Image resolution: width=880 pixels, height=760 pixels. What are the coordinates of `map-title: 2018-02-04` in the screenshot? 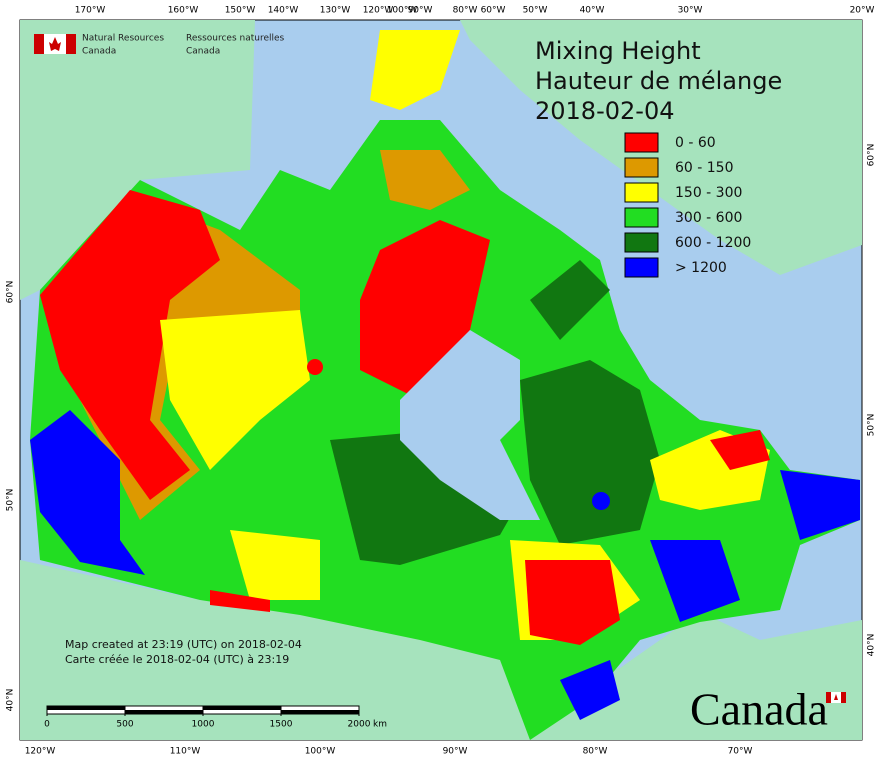 It's located at (604, 111).